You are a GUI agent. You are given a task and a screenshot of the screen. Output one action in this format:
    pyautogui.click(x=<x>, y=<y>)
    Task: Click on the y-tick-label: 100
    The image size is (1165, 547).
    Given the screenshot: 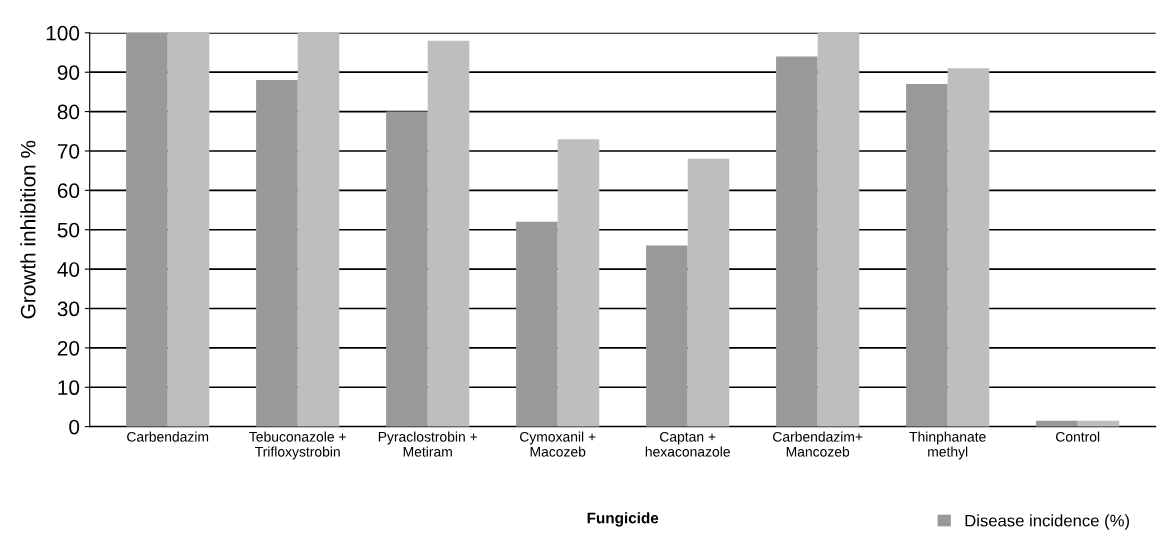 What is the action you would take?
    pyautogui.click(x=63, y=33)
    